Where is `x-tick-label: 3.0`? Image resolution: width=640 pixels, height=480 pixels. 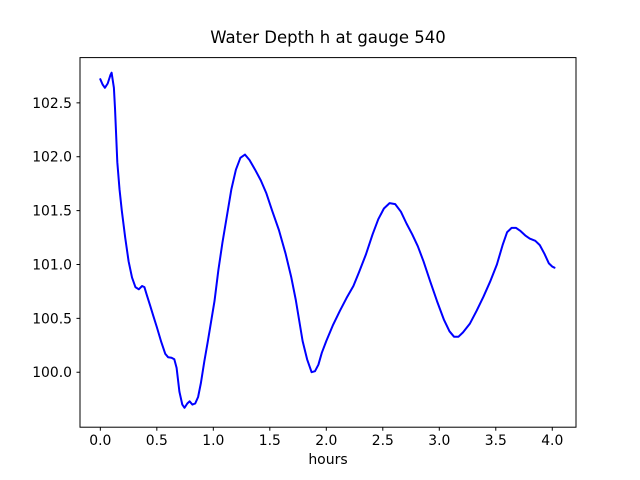 x-tick-label: 3.0 is located at coordinates (439, 441).